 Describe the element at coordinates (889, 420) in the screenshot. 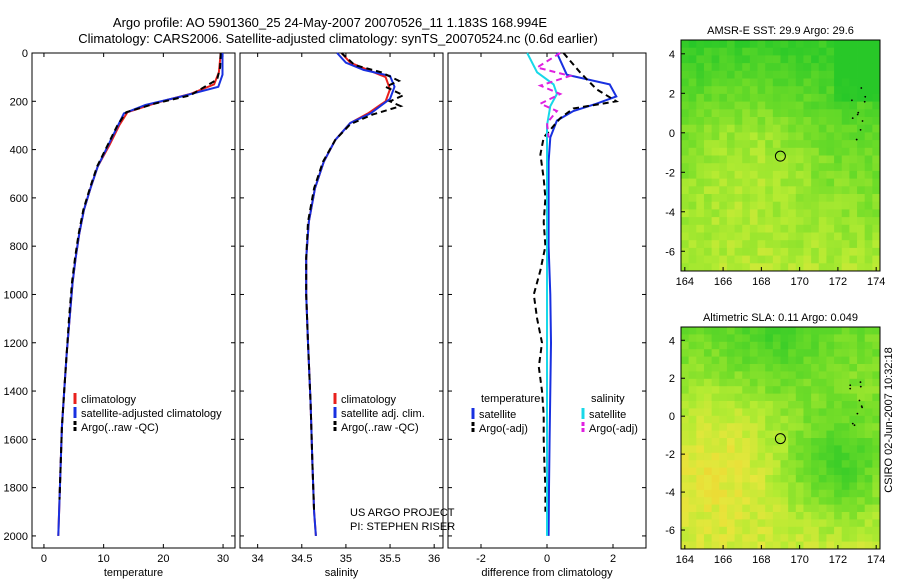

I see `credit-timestamp: CSIRO 02-Jun-2007 10:32:18` at that location.